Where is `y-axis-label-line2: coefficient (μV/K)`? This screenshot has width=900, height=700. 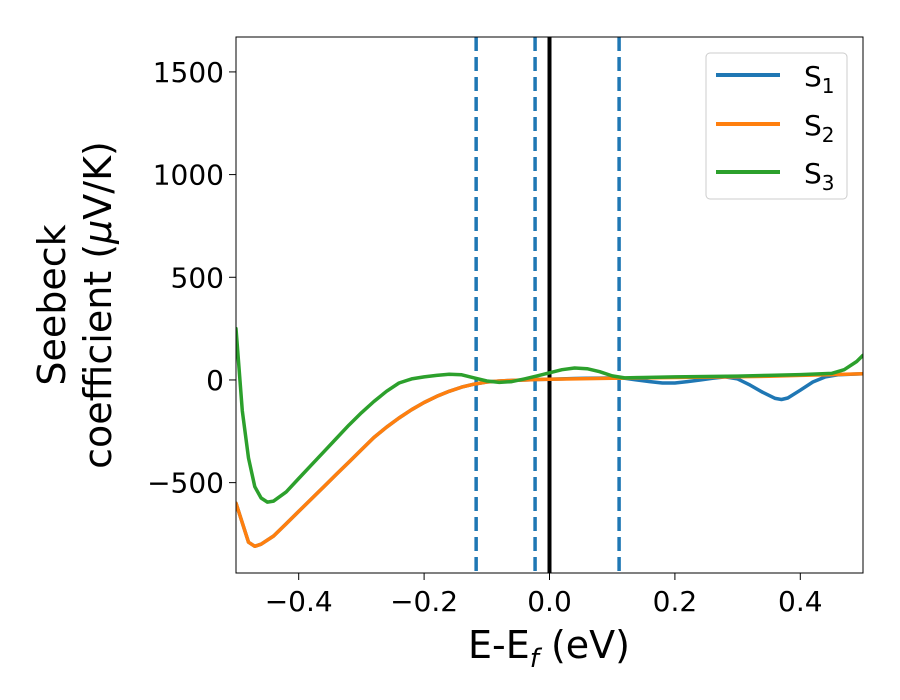 y-axis-label-line2: coefficient (μV/K) is located at coordinates (98, 305).